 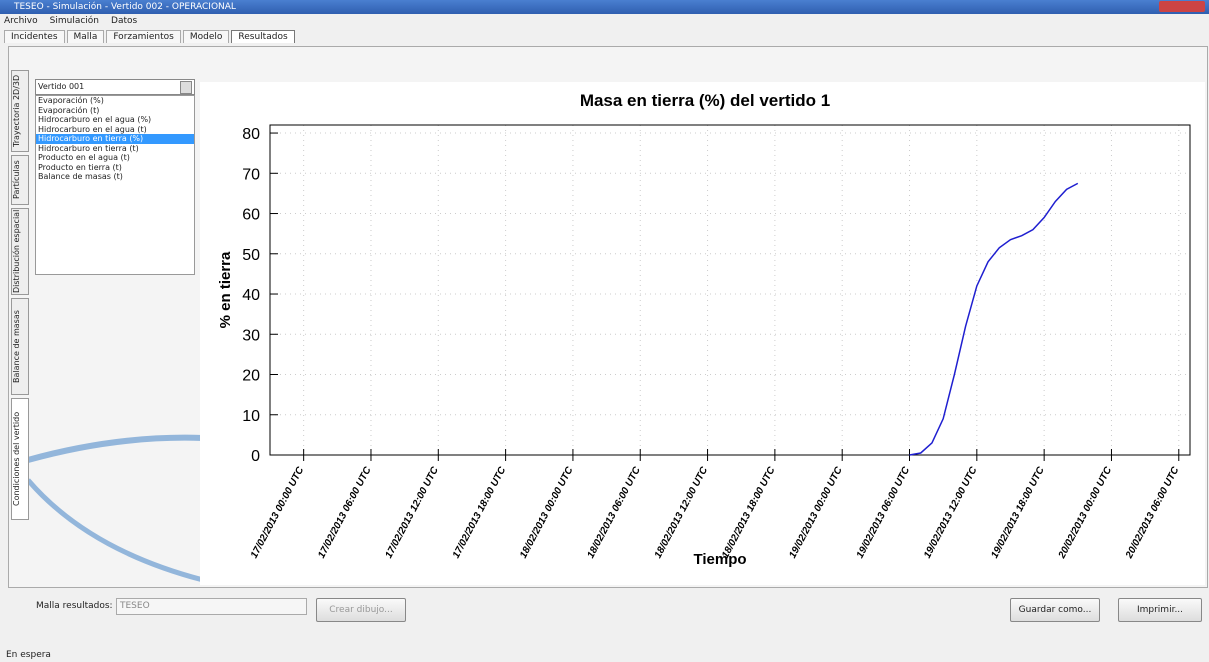 I want to click on y-tick-label: 20, so click(x=251, y=376).